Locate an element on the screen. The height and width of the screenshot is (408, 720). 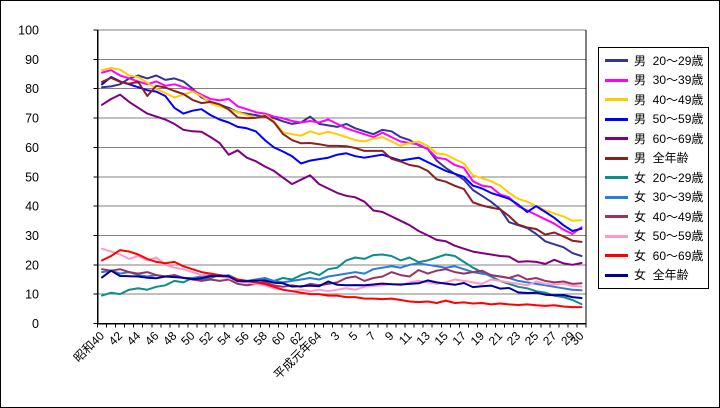
legend-item-m30: 男 30〜39歳 is located at coordinates (655, 80).